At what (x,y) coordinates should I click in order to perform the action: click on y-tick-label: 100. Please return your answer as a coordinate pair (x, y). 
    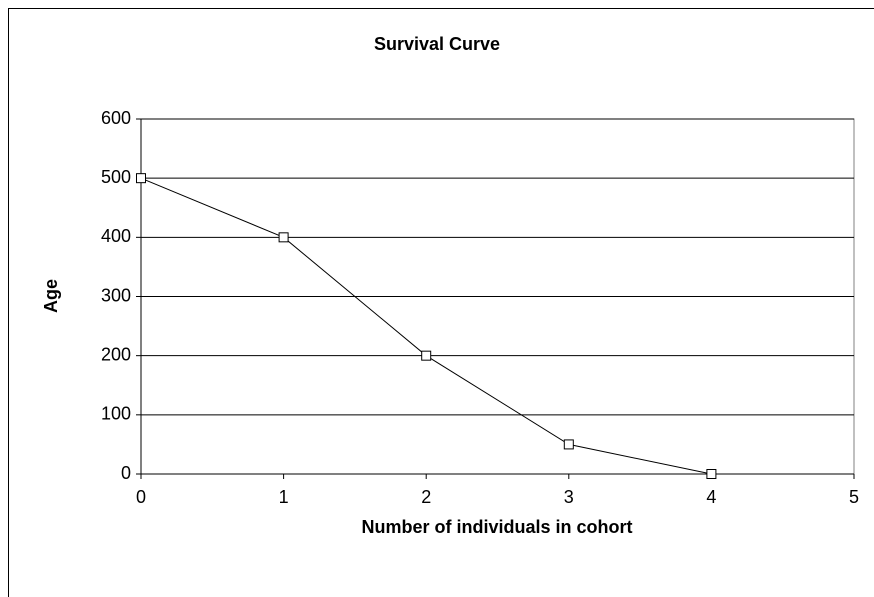
    Looking at the image, I should click on (116, 414).